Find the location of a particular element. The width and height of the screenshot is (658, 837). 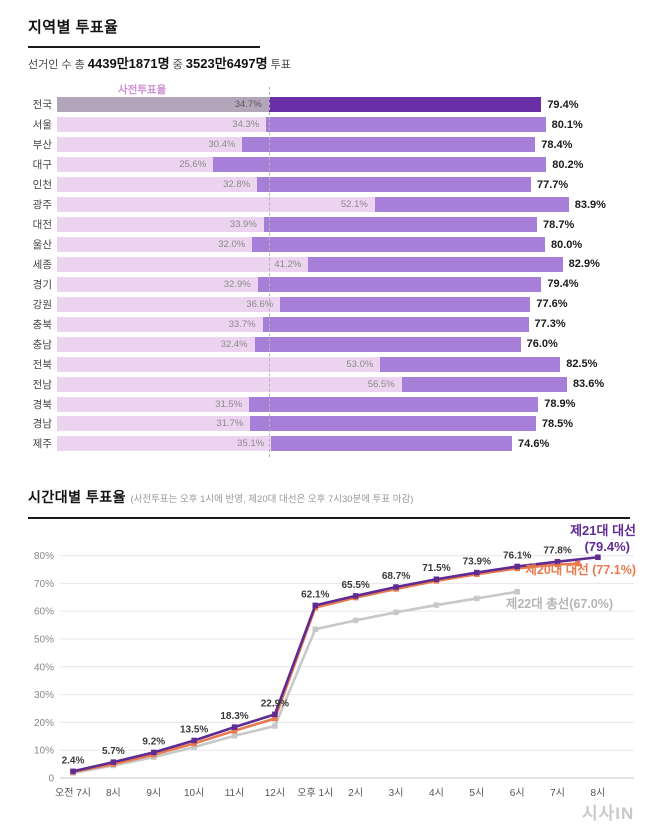

bar-row: 경남 31.7% 78.5% is located at coordinates (334, 424).